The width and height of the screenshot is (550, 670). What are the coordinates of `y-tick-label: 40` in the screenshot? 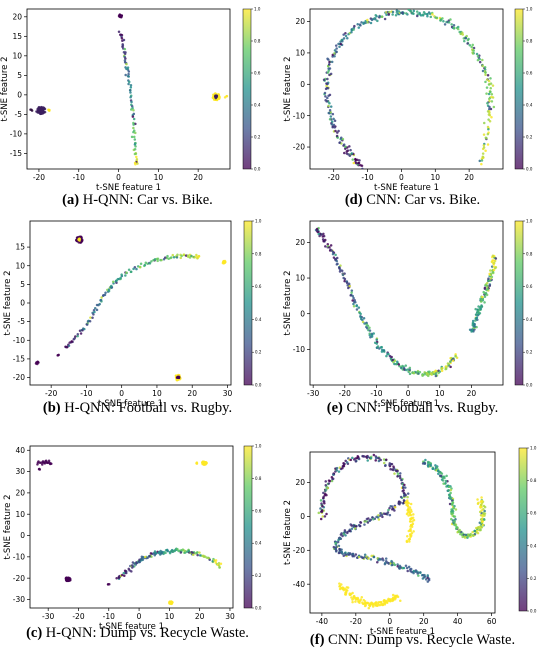 It's located at (20, 450).